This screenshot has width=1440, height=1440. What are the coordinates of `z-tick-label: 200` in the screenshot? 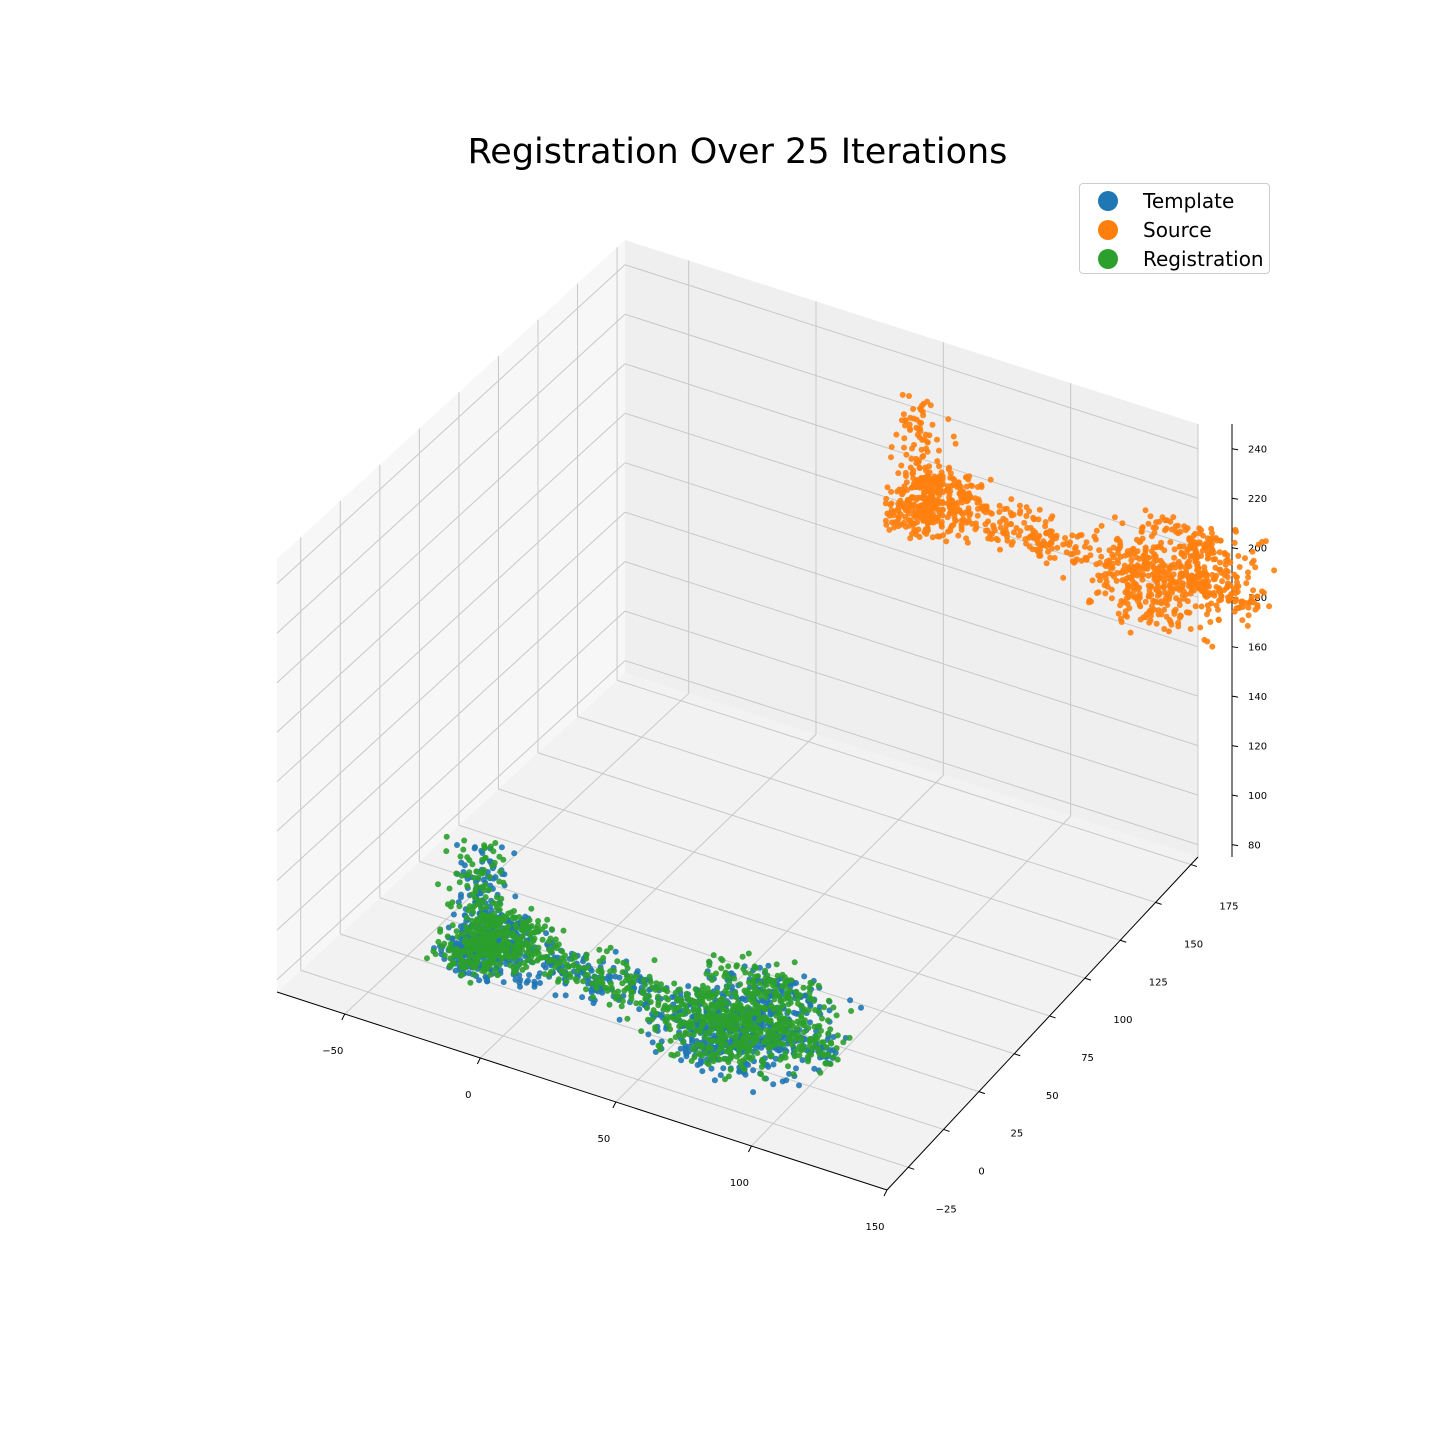 It's located at (1257, 549).